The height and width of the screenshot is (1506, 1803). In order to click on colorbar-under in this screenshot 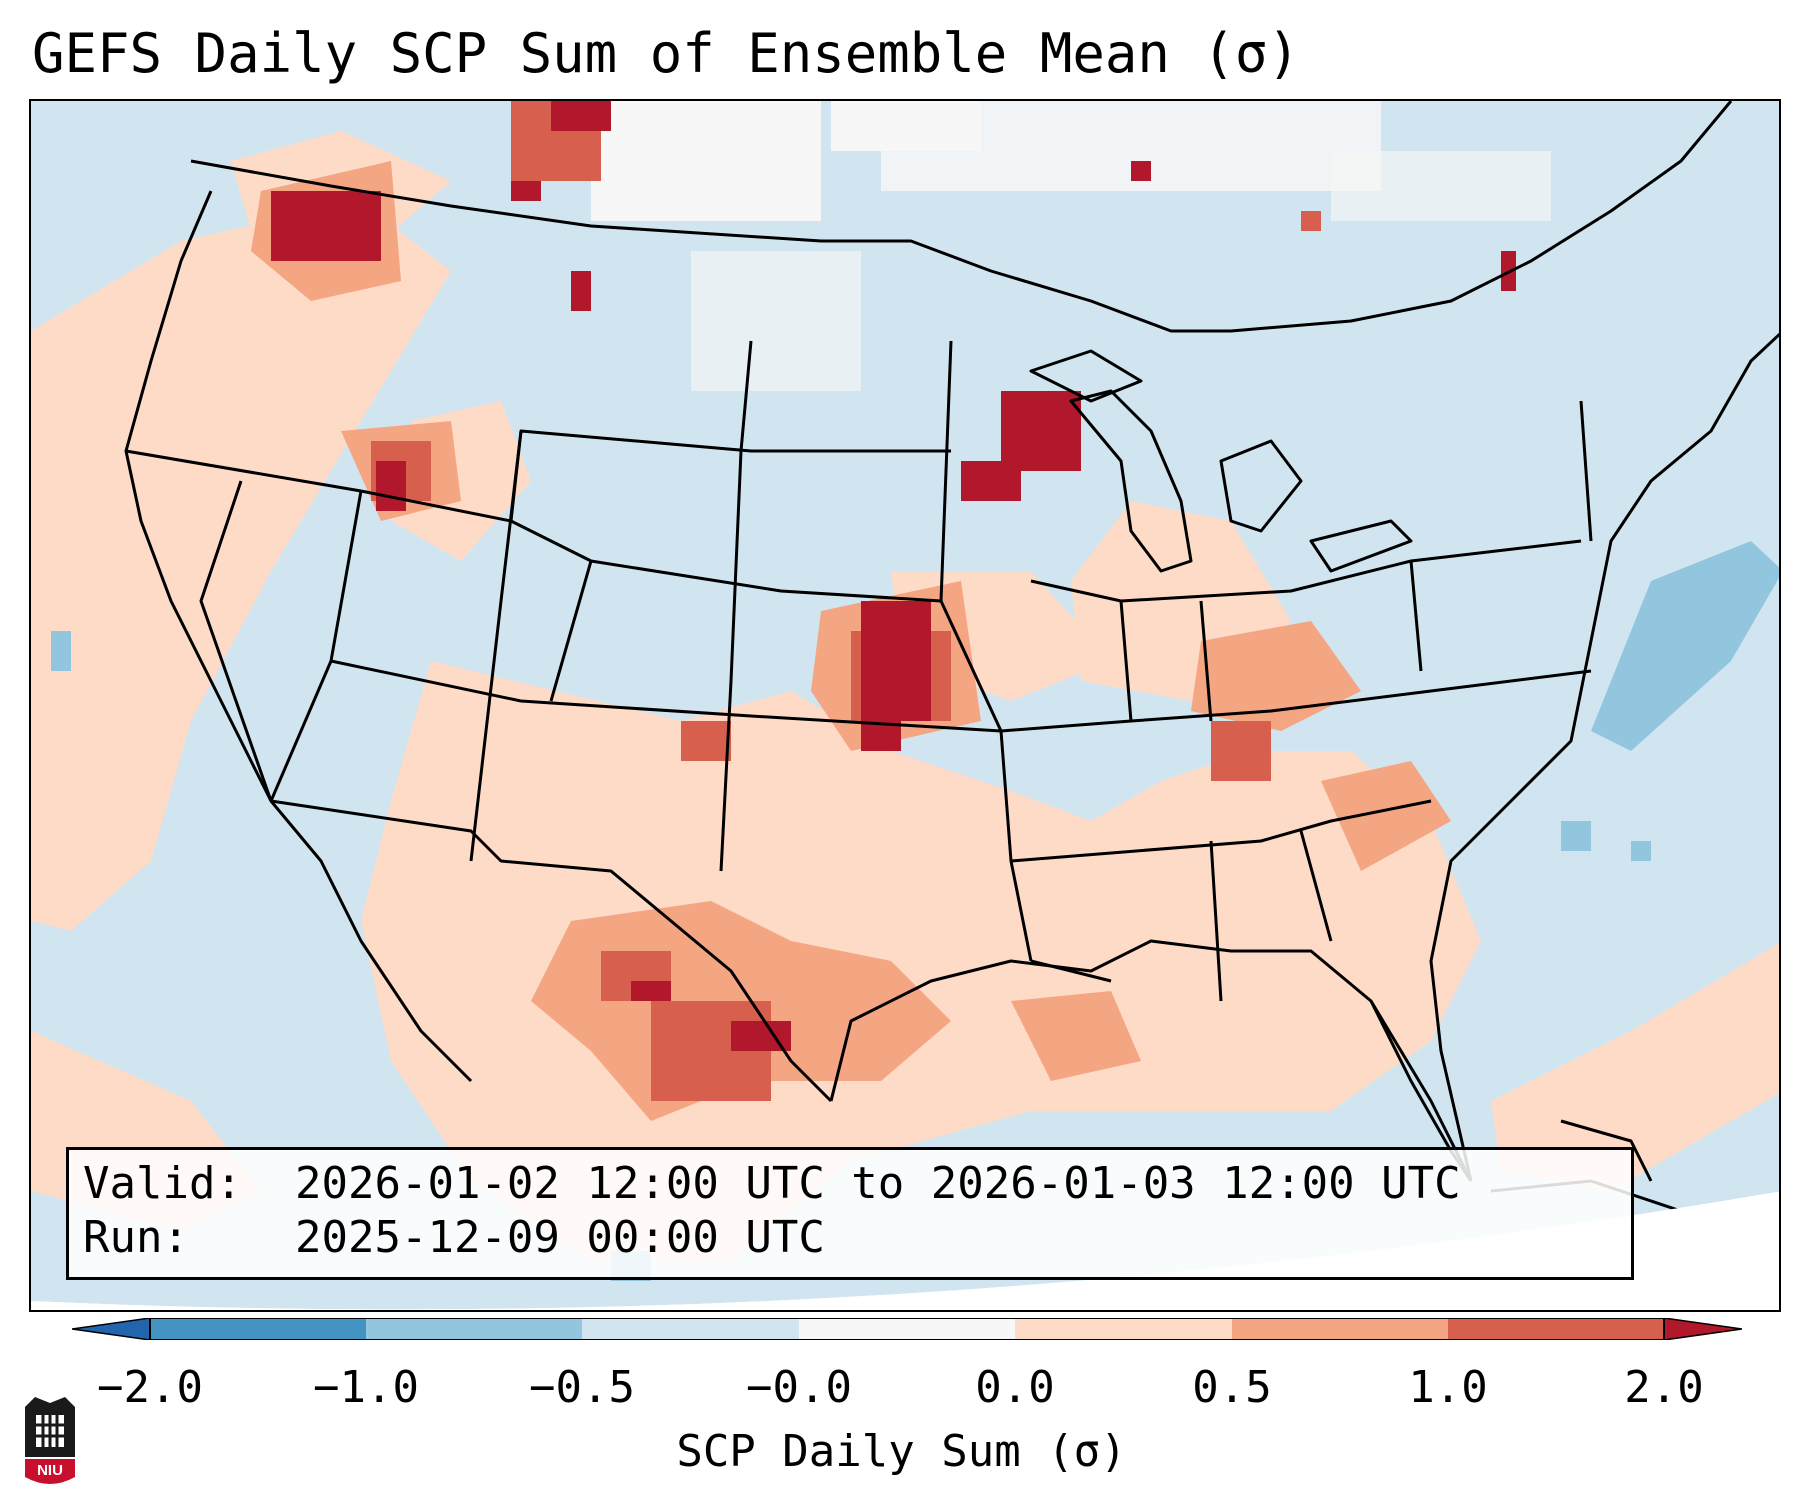, I will do `click(111, 1329)`.